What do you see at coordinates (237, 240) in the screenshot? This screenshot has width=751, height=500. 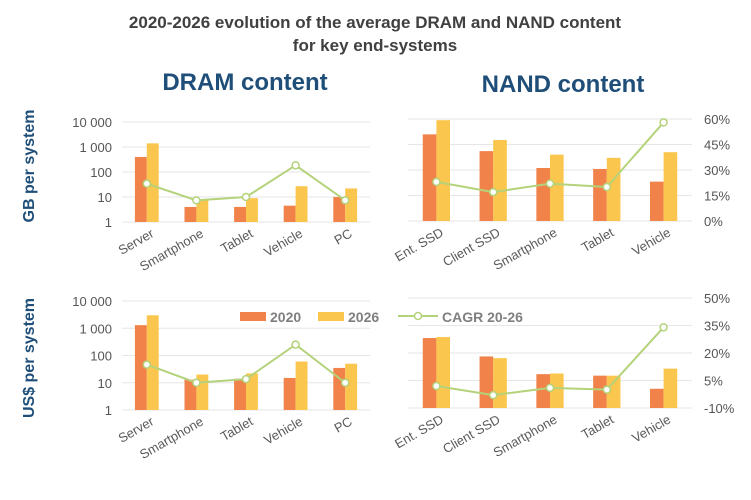 I see `dram-gb-x-tick-label: Tablet` at bounding box center [237, 240].